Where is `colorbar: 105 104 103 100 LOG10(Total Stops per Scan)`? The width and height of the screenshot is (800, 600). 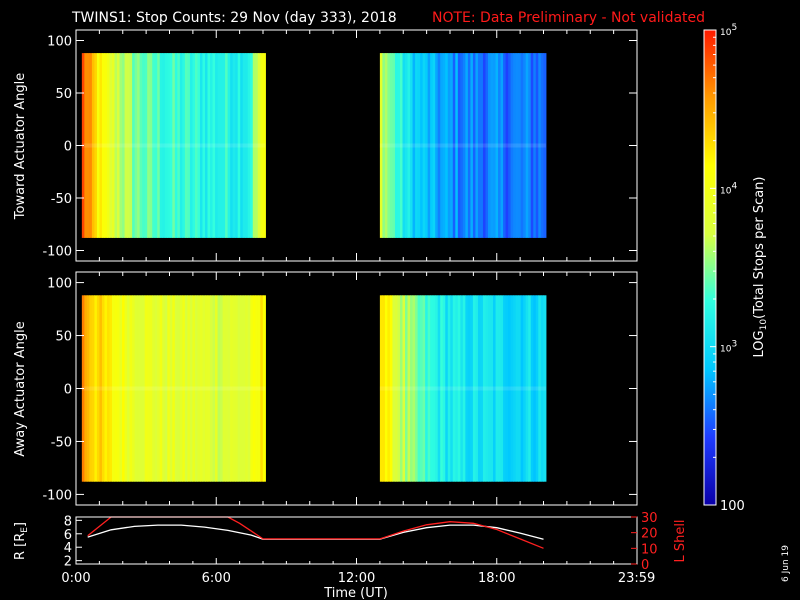
colorbar: 105 104 103 100 LOG10(Total Stops per Scan) is located at coordinates (736, 268).